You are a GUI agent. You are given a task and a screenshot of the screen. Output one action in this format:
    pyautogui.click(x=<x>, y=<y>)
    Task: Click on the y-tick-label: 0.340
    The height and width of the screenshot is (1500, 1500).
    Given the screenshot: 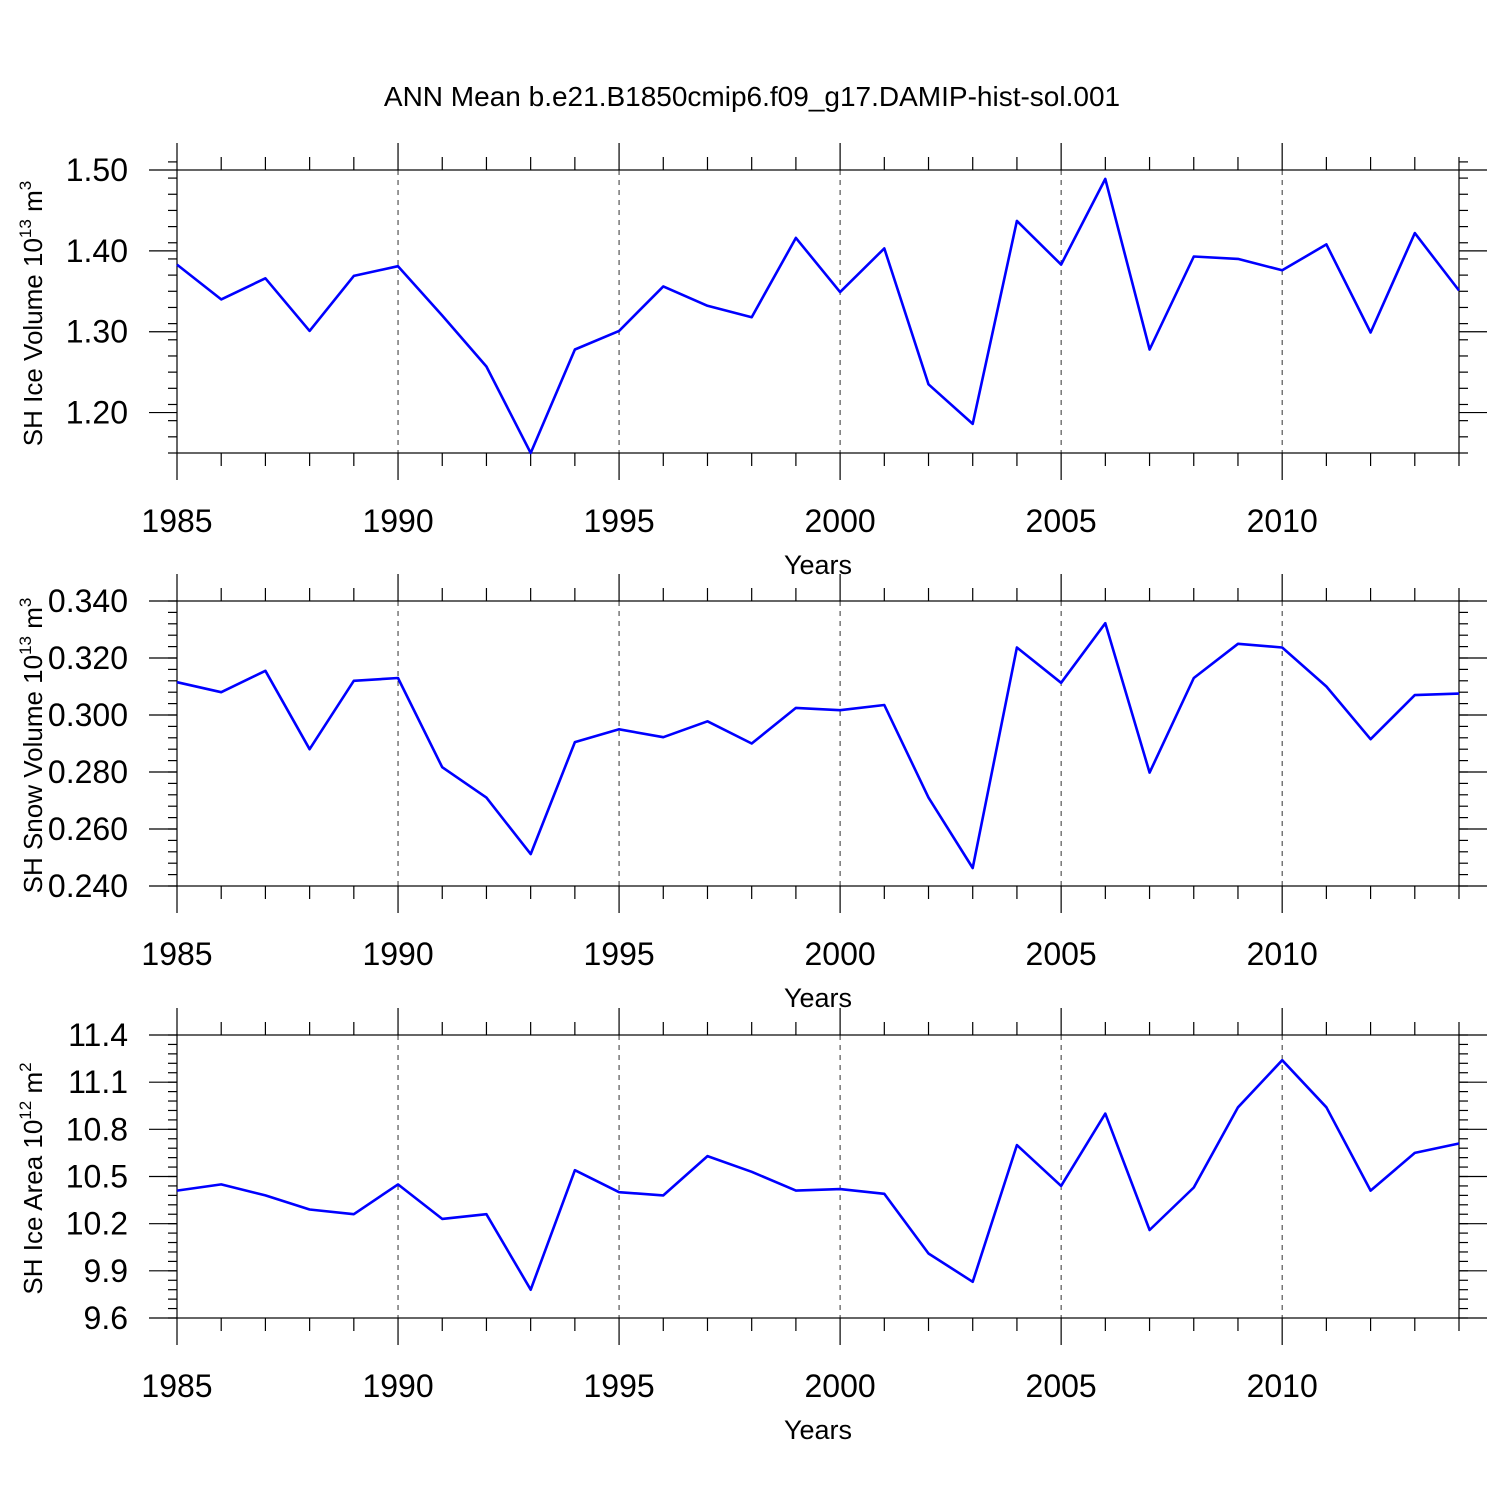 What is the action you would take?
    pyautogui.click(x=88, y=601)
    